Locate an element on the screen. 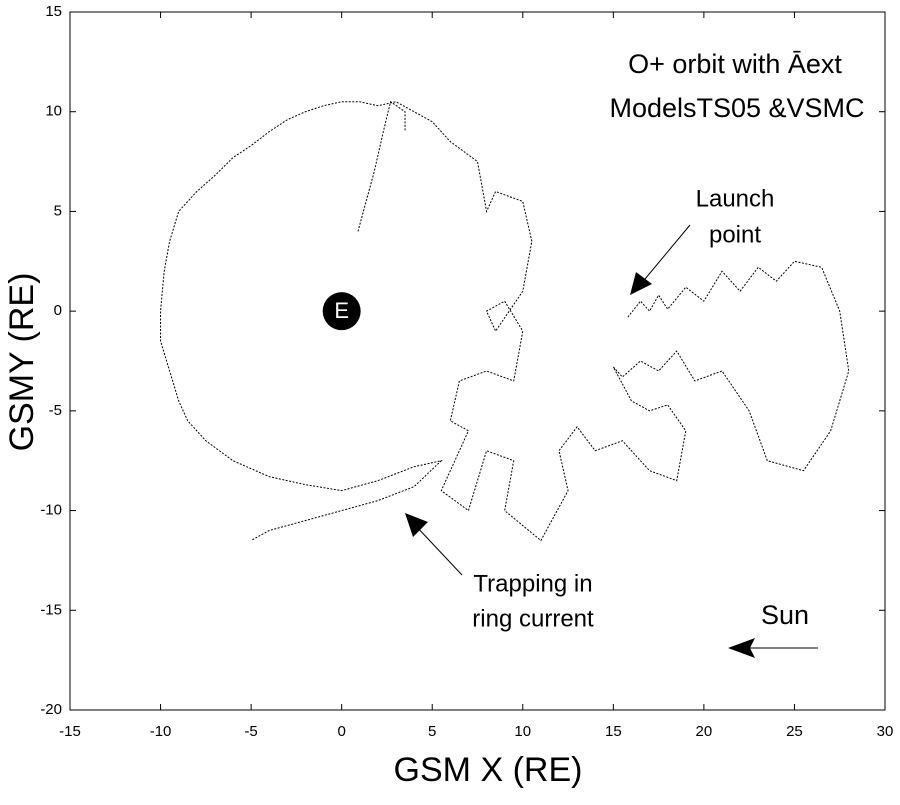  x-tick-label: -10 is located at coordinates (161, 731).